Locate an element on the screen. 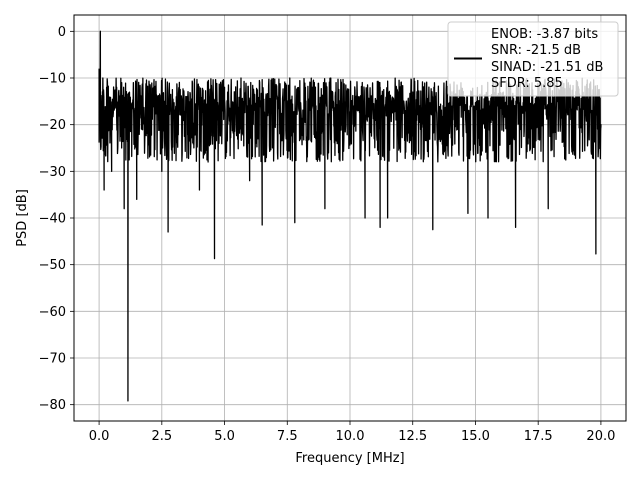  y-tick-label: −40 is located at coordinates (52, 219).